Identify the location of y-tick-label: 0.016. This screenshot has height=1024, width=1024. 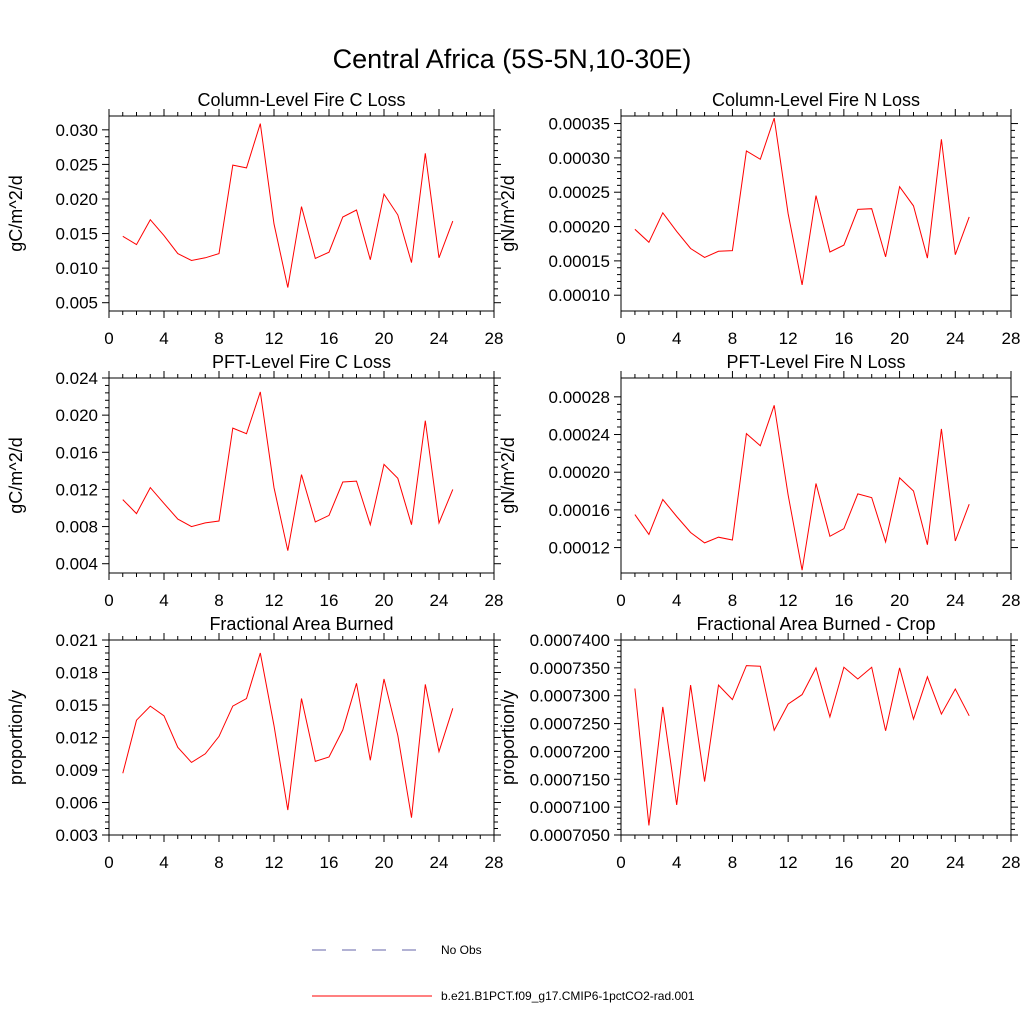
(76, 452).